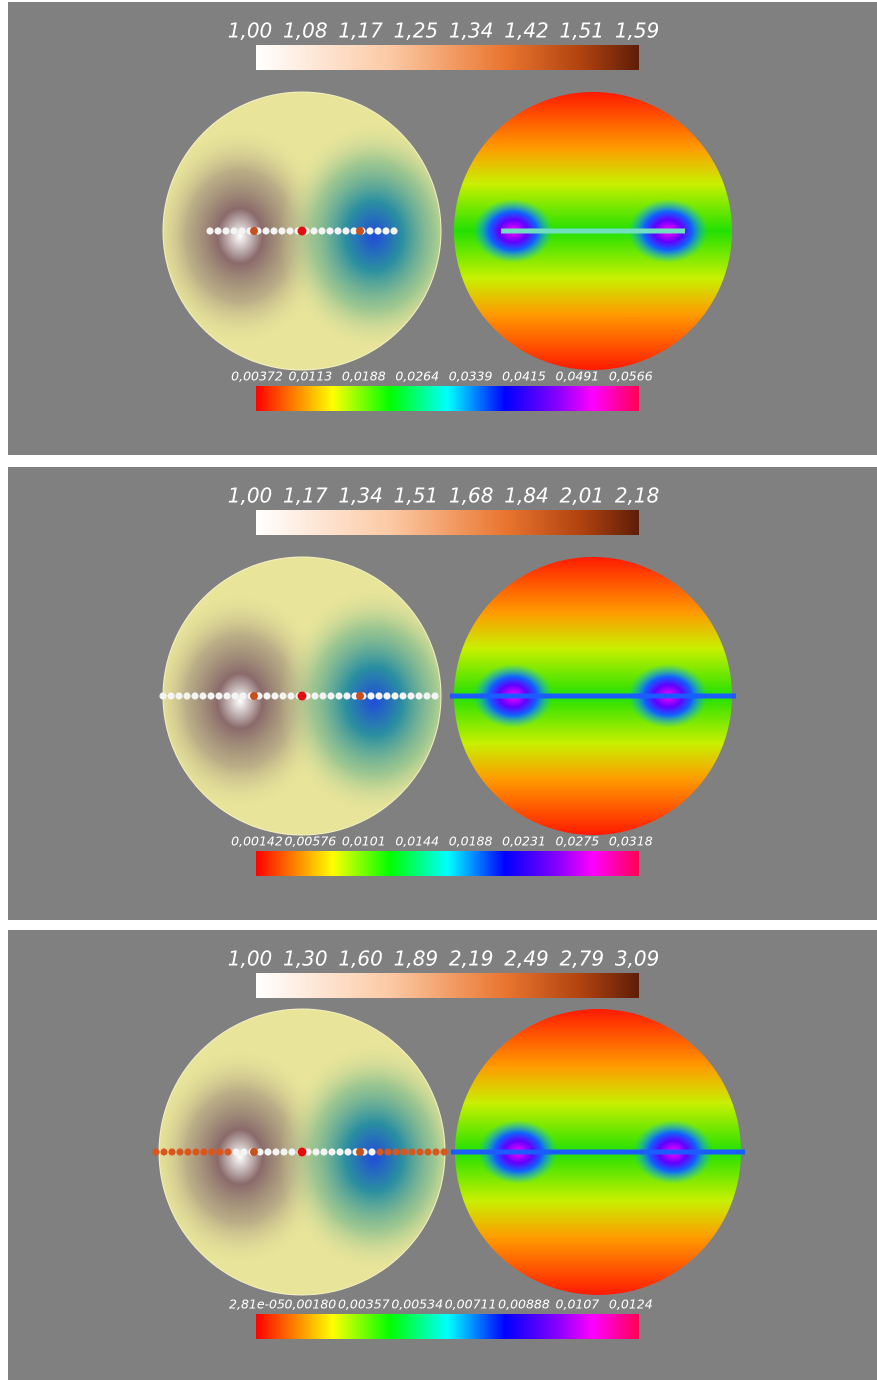 This screenshot has width=877, height=1380. What do you see at coordinates (524, 376) in the screenshot?
I see `scale-label: 0,0415` at bounding box center [524, 376].